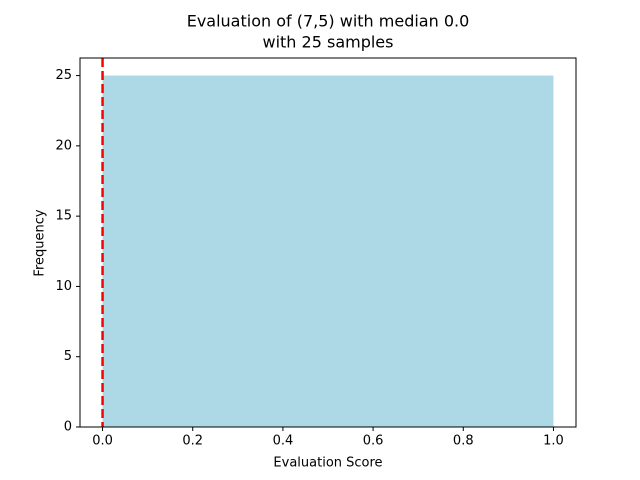 The height and width of the screenshot is (480, 640). I want to click on y-tick-label: 10, so click(63, 286).